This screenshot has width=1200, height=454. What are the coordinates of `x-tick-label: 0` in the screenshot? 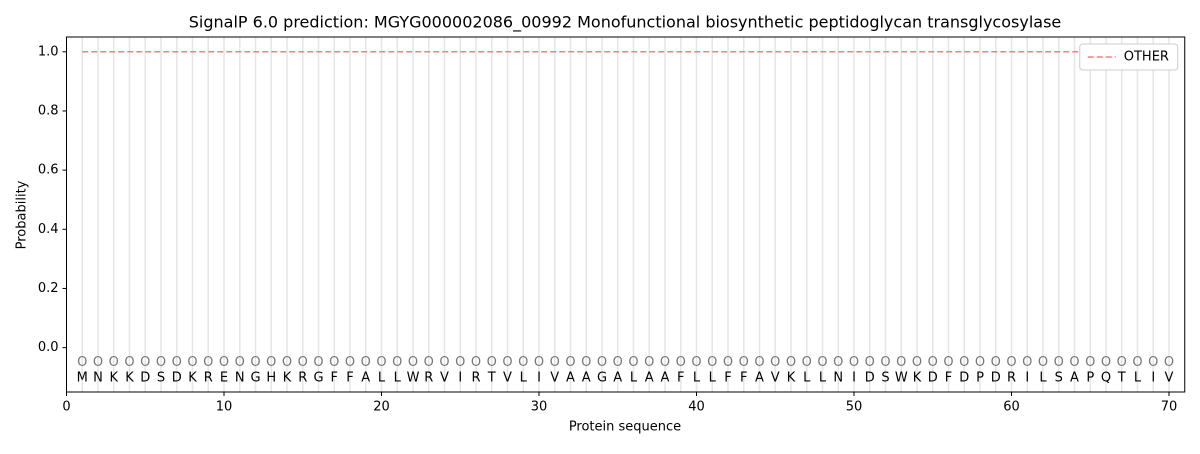 It's located at (66, 407).